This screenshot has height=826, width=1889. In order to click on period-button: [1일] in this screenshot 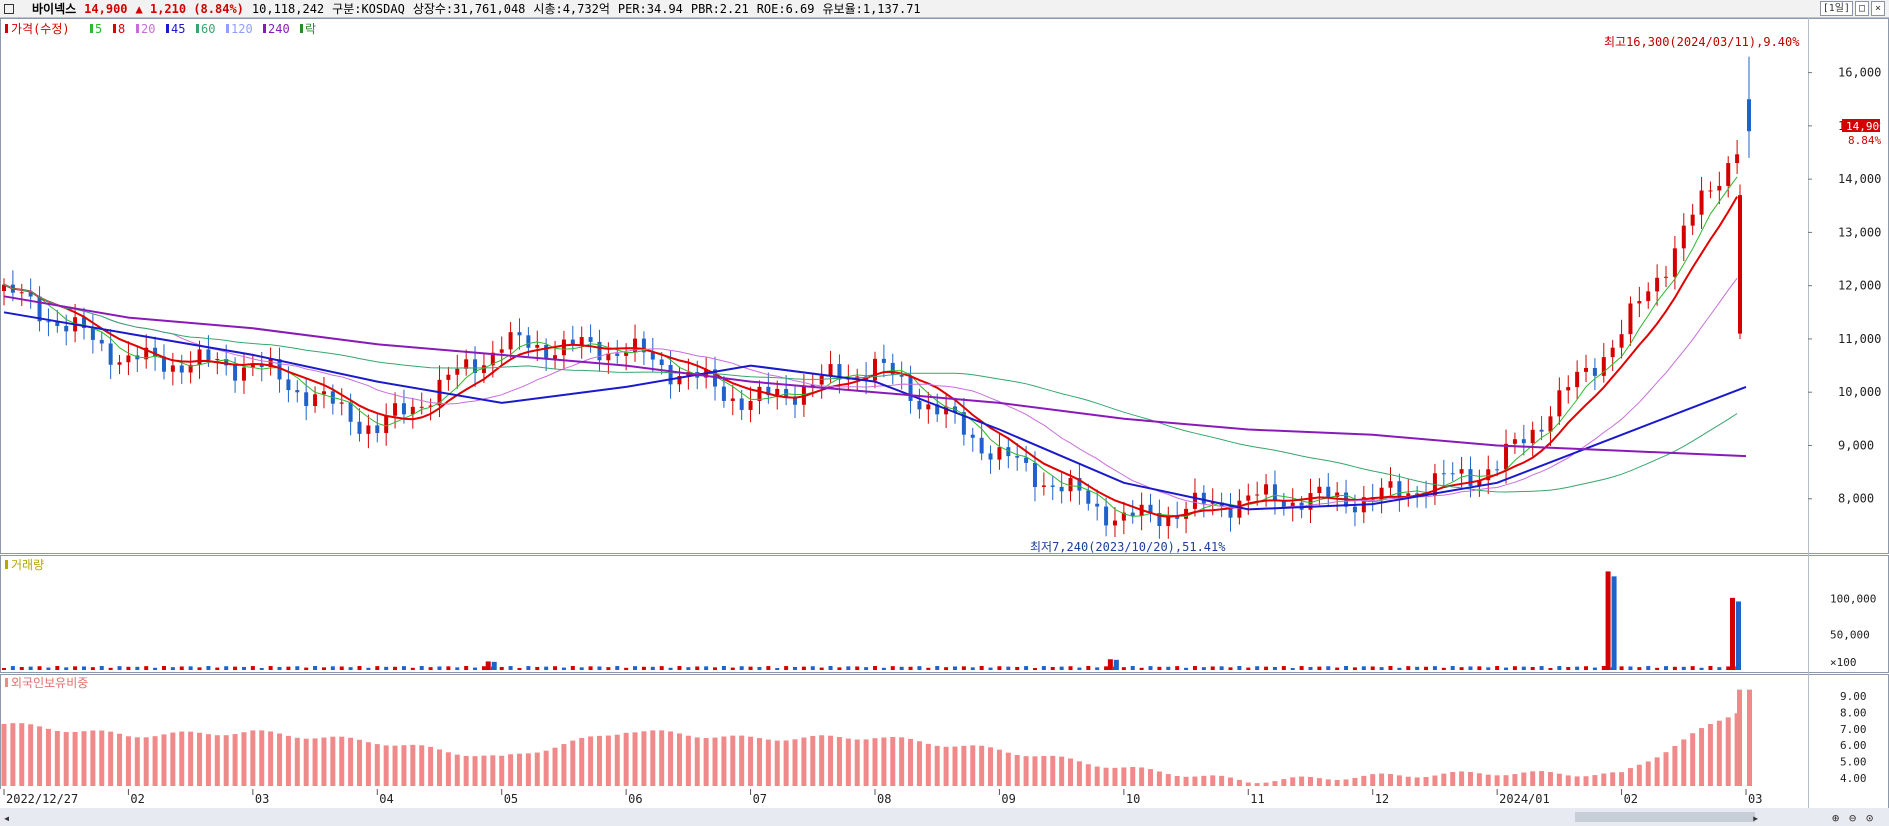, I will do `click(1836, 8)`.